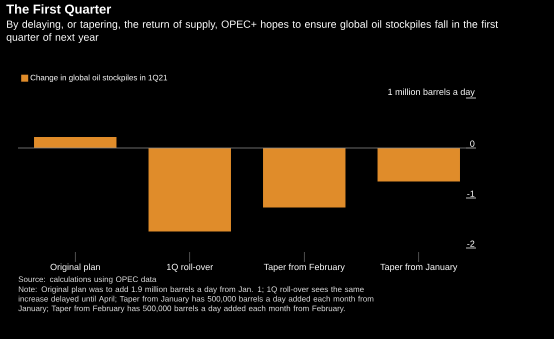  What do you see at coordinates (59, 10) in the screenshot?
I see `chart-title: The First Quarter` at bounding box center [59, 10].